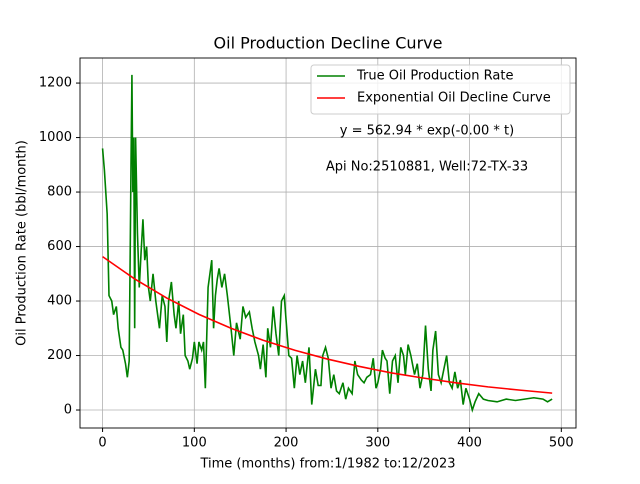 The width and height of the screenshot is (640, 484). What do you see at coordinates (427, 131) in the screenshot?
I see `annotation: y = 562.94 * exp(-0.00 * t)` at bounding box center [427, 131].